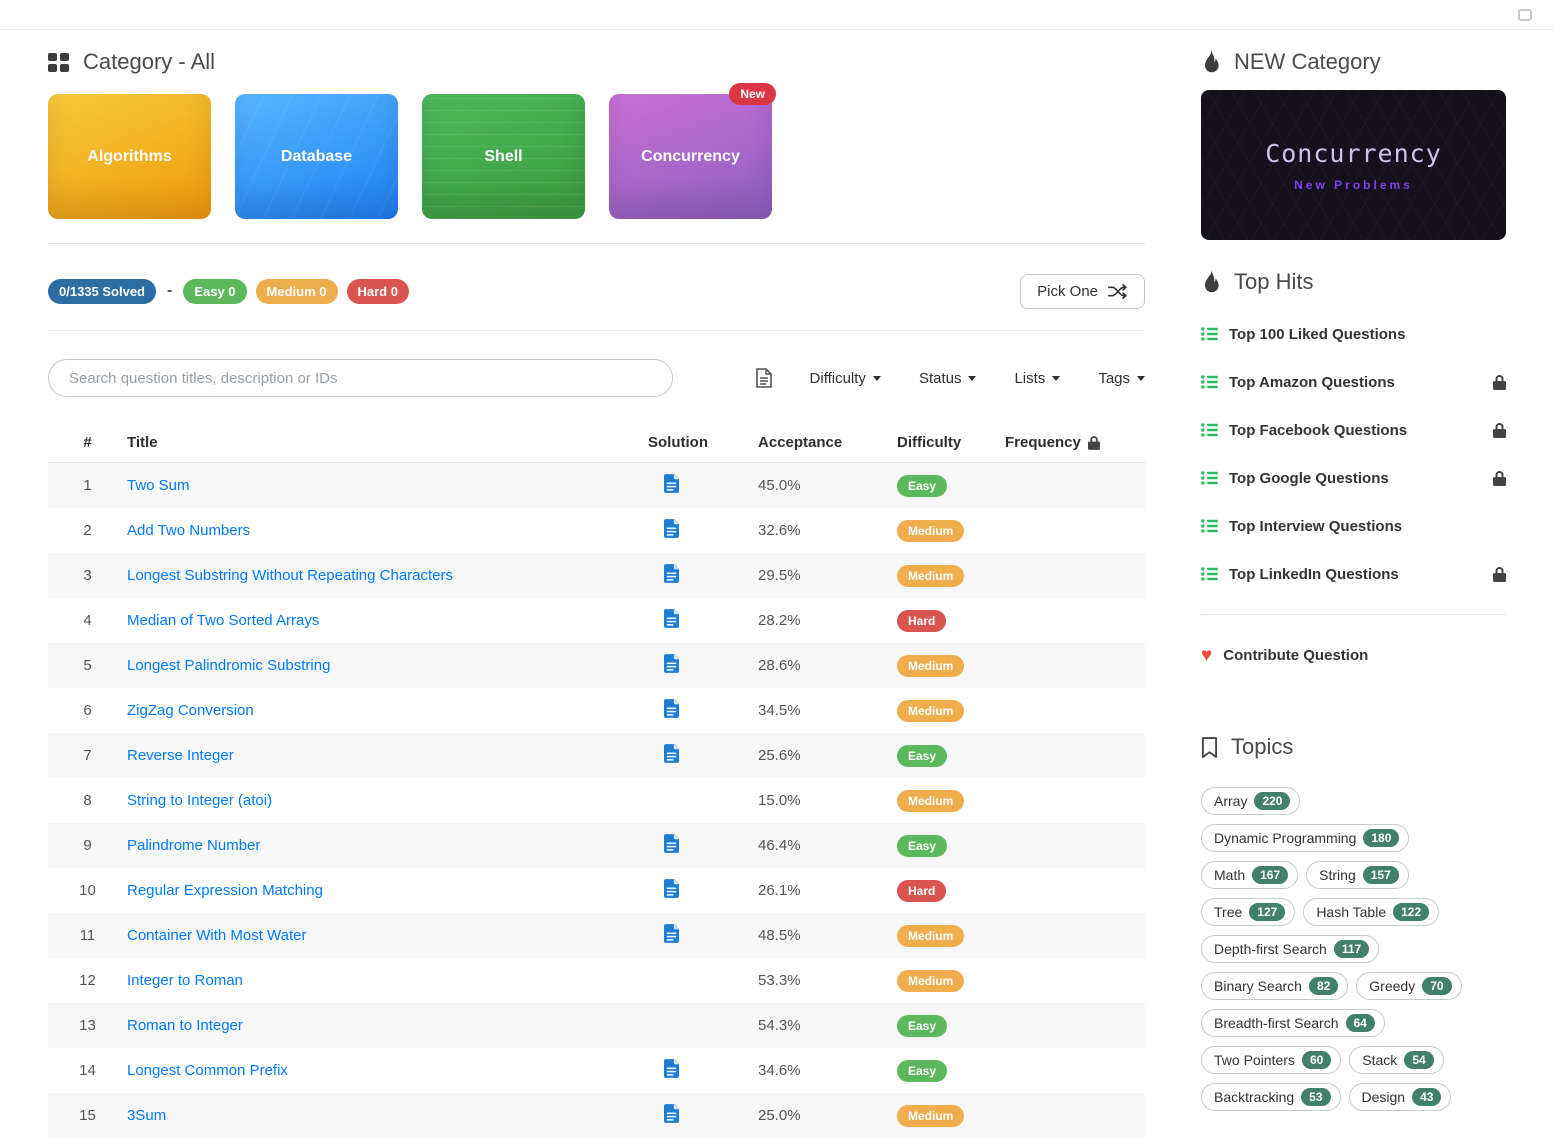 The image size is (1554, 1138). What do you see at coordinates (1275, 986) in the screenshot?
I see `topic-tag: Binary Search 82` at bounding box center [1275, 986].